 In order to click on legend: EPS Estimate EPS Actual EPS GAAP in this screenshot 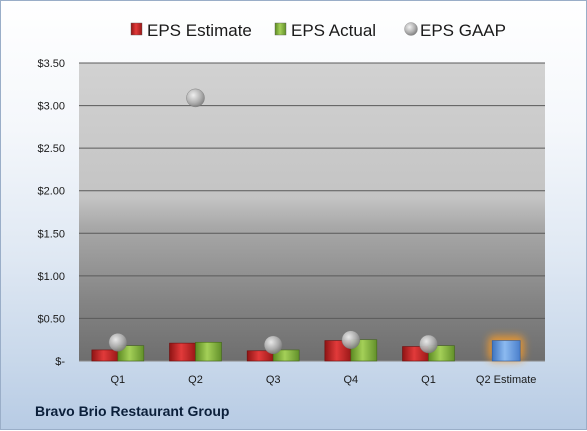, I will do `click(318, 30)`.